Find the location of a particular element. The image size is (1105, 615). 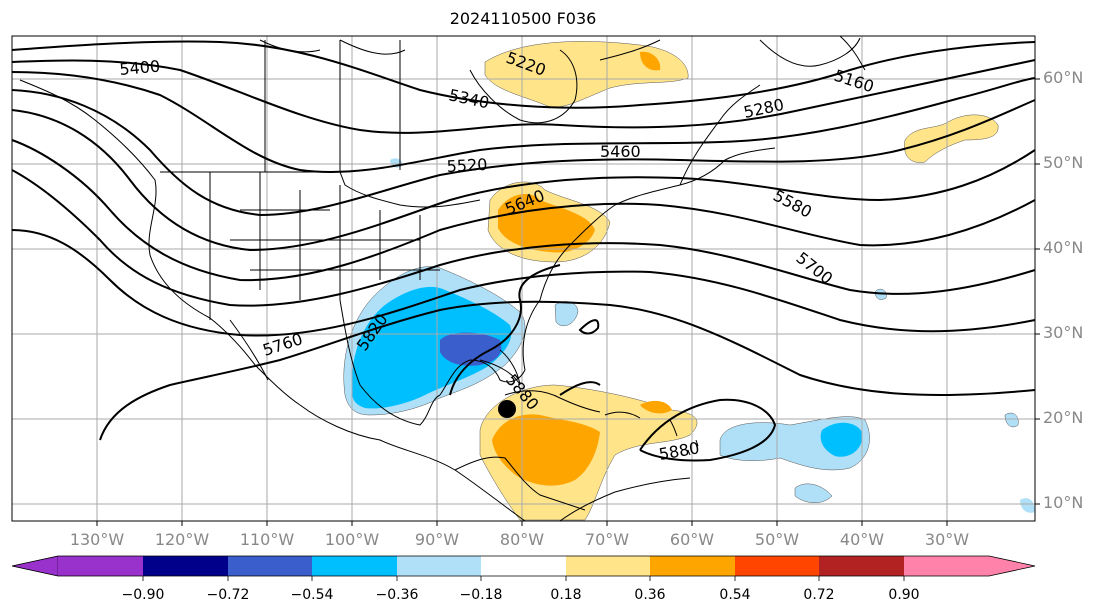

shade-hudson-orange is located at coordinates (650, 61).